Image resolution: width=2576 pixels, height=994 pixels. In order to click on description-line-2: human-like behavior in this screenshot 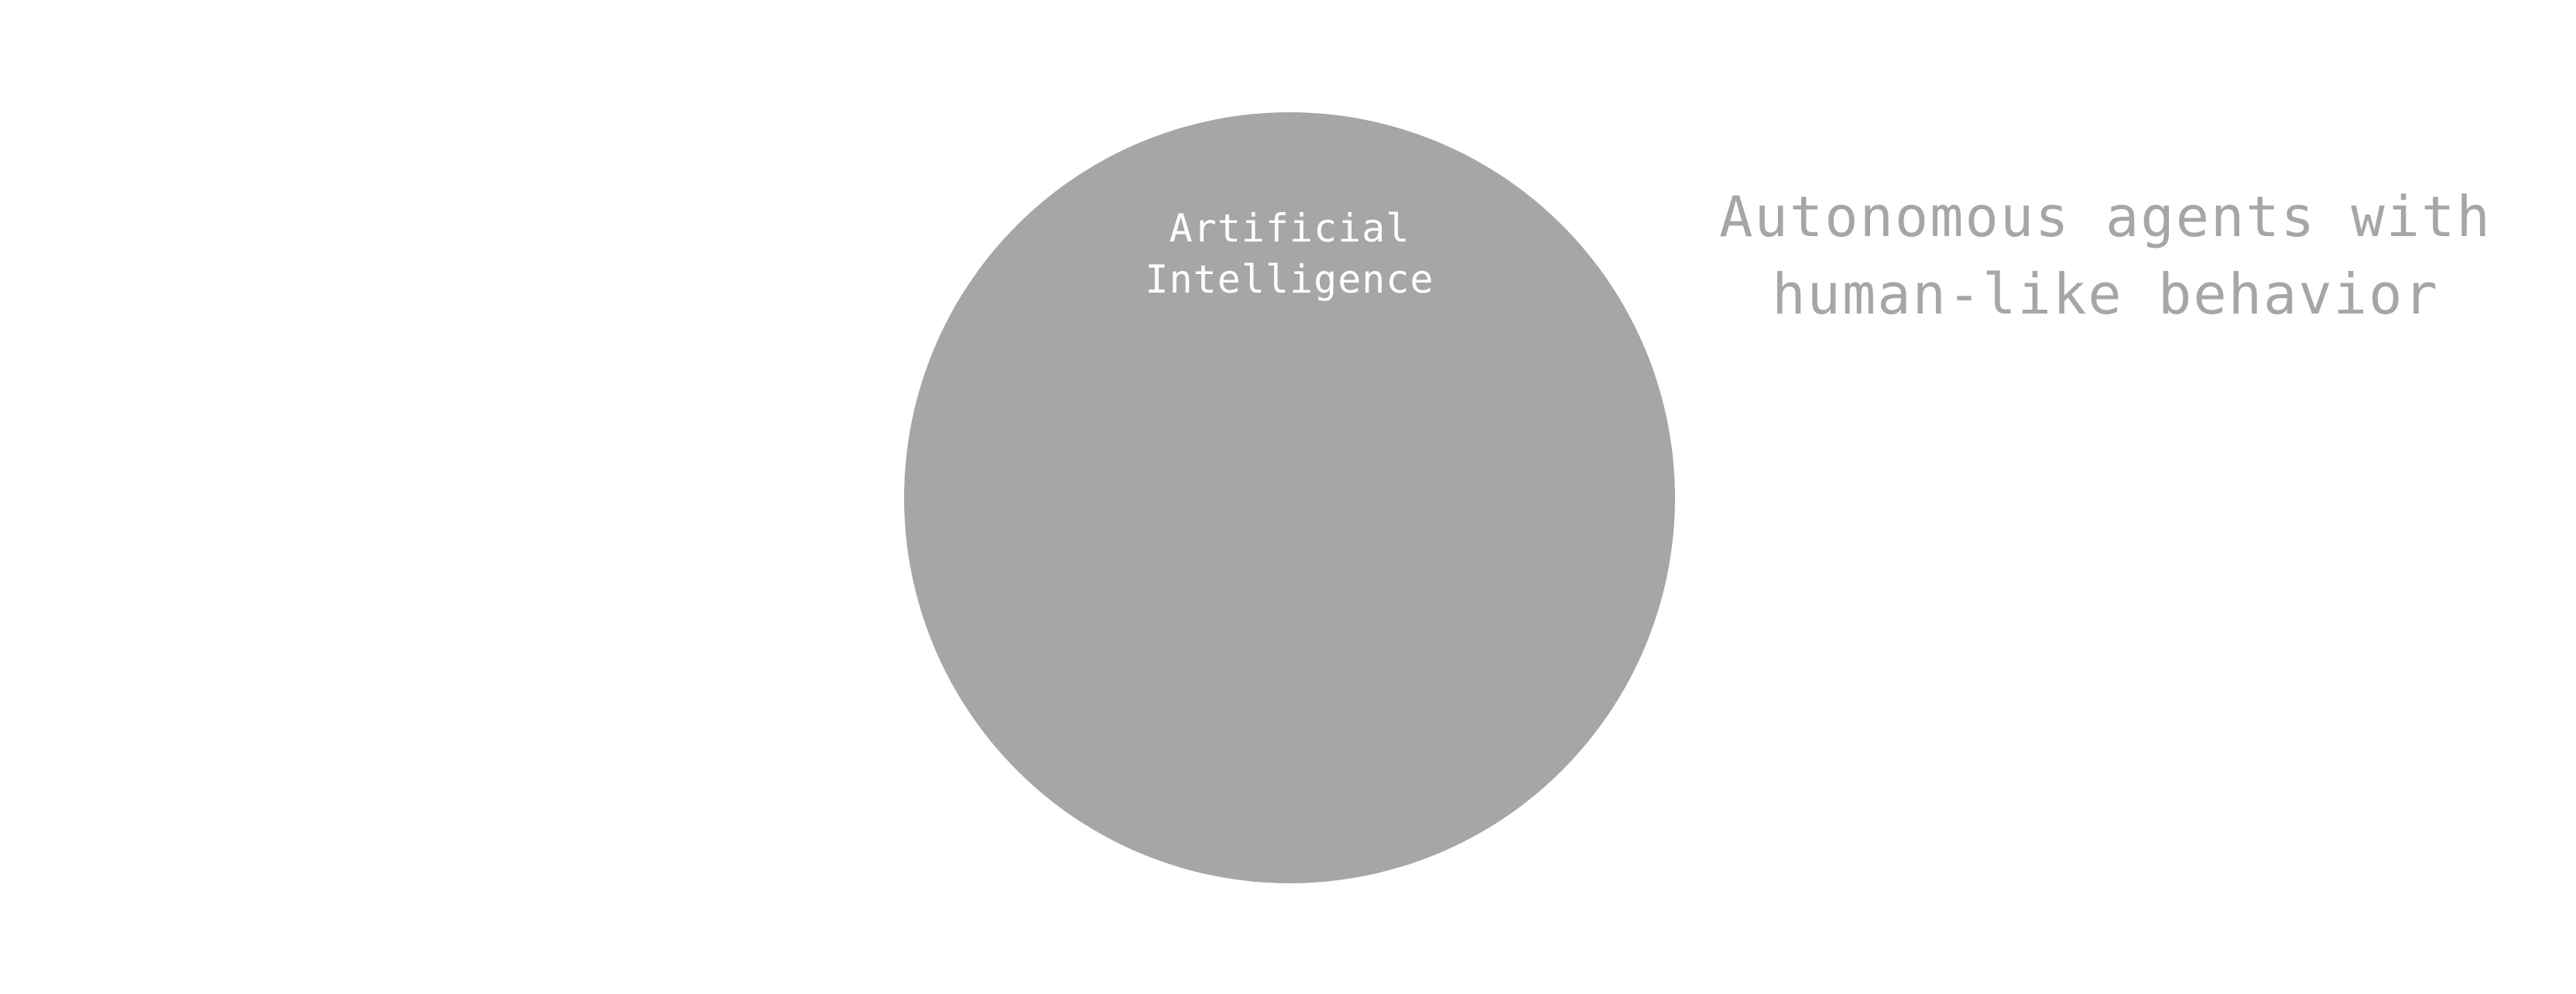, I will do `click(2105, 294)`.